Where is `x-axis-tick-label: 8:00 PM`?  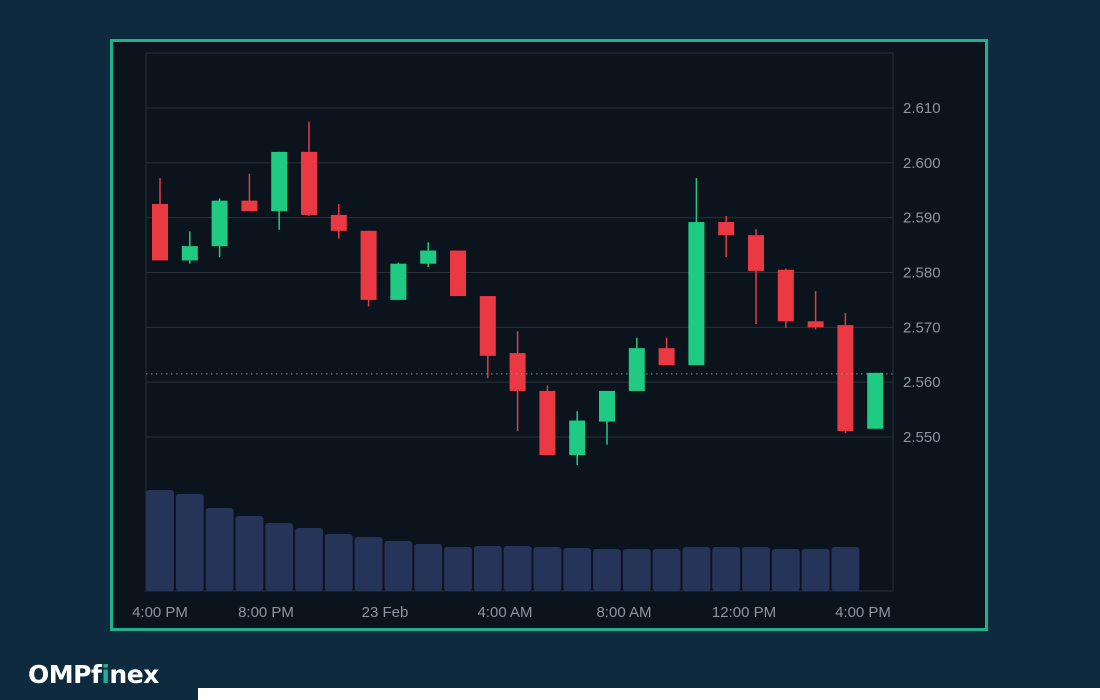 x-axis-tick-label: 8:00 PM is located at coordinates (266, 612).